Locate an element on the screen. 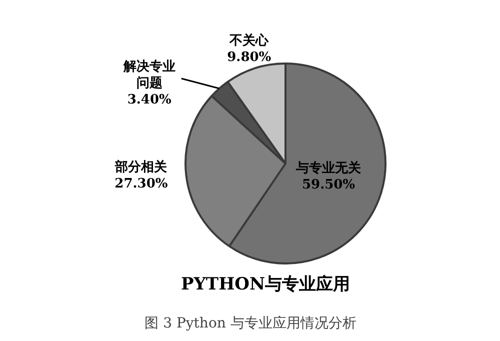  slice-label: 解决专业问题 is located at coordinates (149, 74).